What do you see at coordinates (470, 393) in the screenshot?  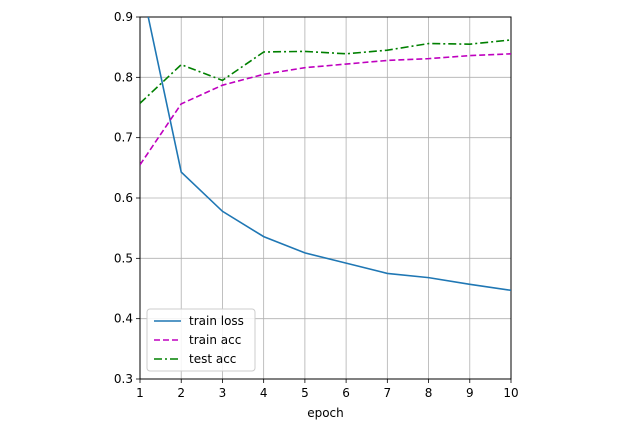 I see `x-tick-label: 9` at bounding box center [470, 393].